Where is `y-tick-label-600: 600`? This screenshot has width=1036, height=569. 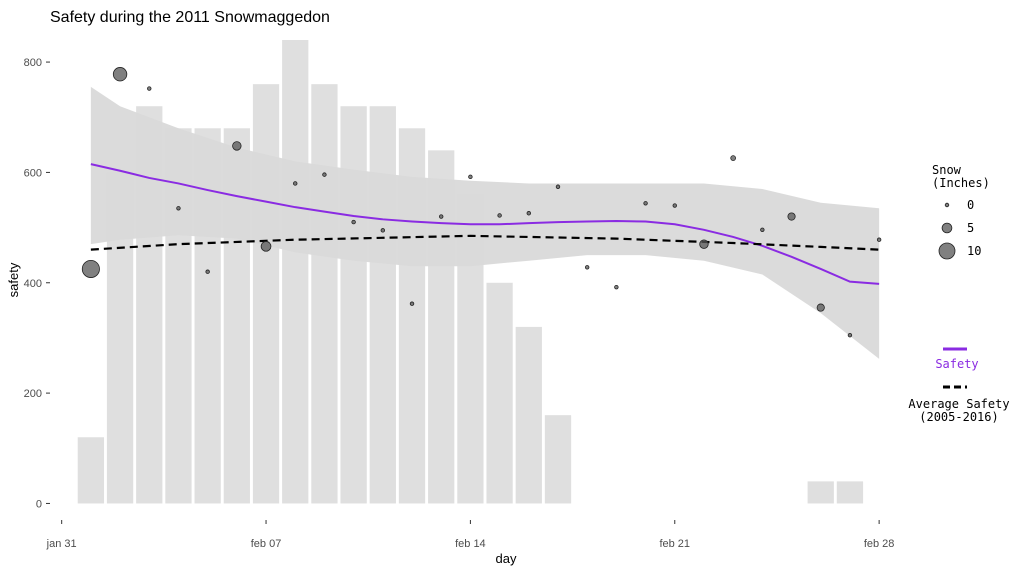
y-tick-label-600: 600 is located at coordinates (33, 173).